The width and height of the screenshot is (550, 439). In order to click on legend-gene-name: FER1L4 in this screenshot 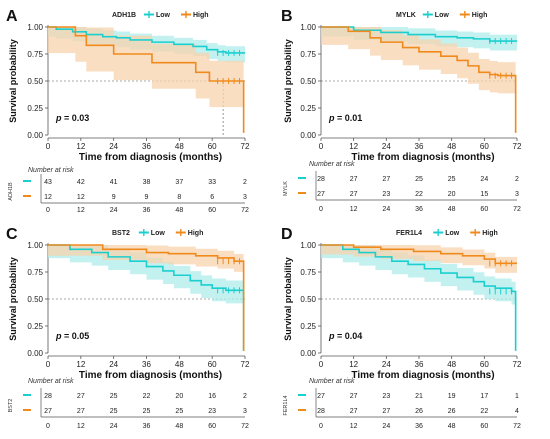, I will do `click(409, 233)`.